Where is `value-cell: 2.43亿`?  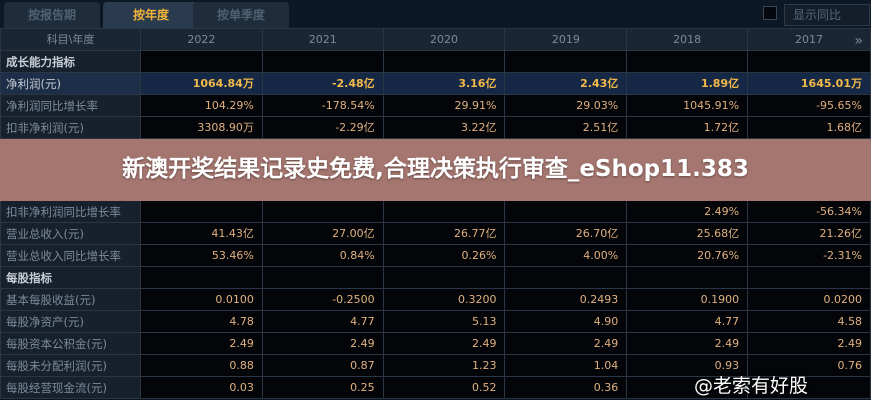
value-cell: 2.43亿 is located at coordinates (566, 83).